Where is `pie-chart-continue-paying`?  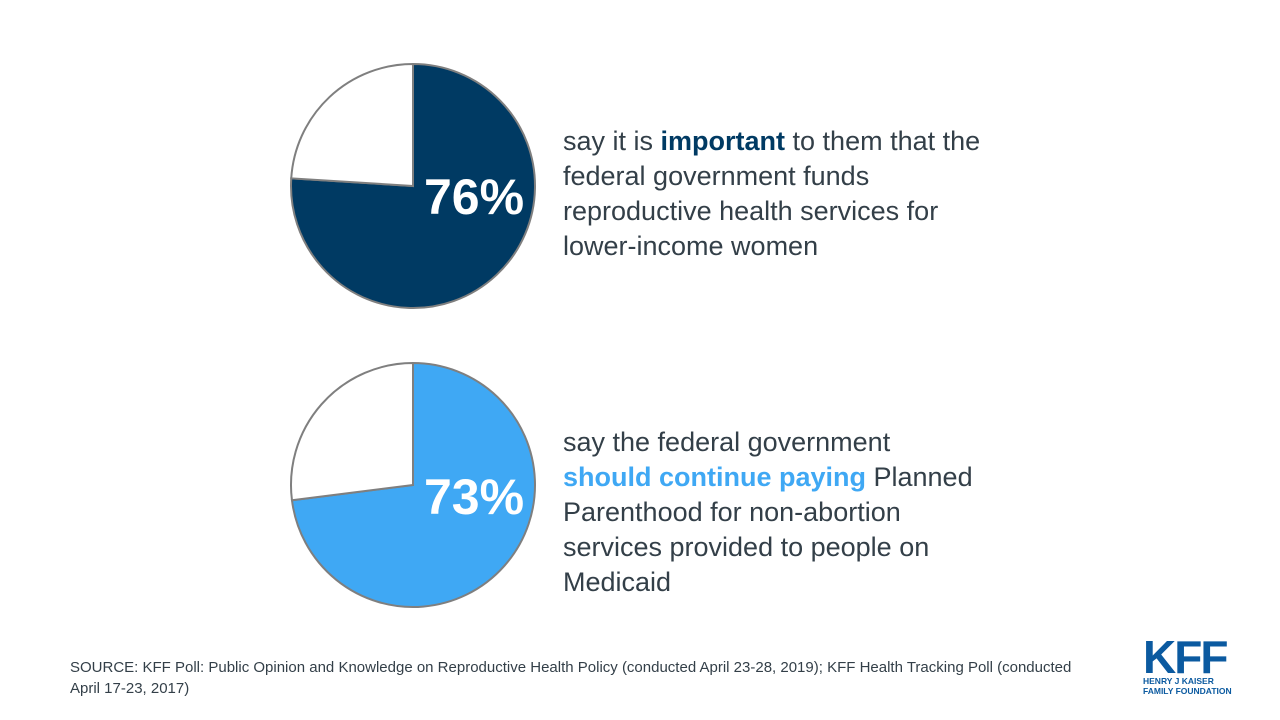 pie-chart-continue-paying is located at coordinates (413, 484).